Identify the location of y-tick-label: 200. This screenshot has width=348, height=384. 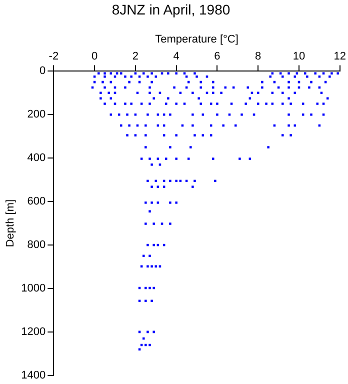
(36, 114).